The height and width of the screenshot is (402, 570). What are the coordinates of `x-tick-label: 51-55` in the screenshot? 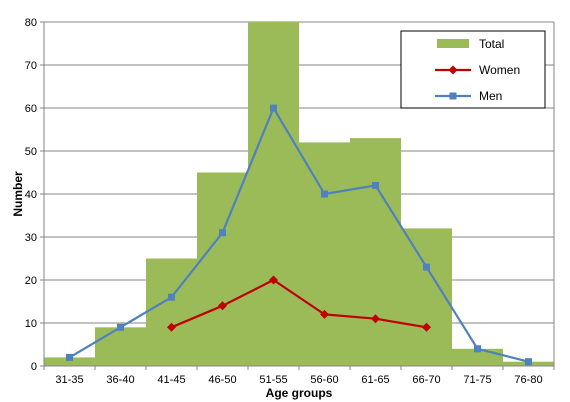 It's located at (273, 380).